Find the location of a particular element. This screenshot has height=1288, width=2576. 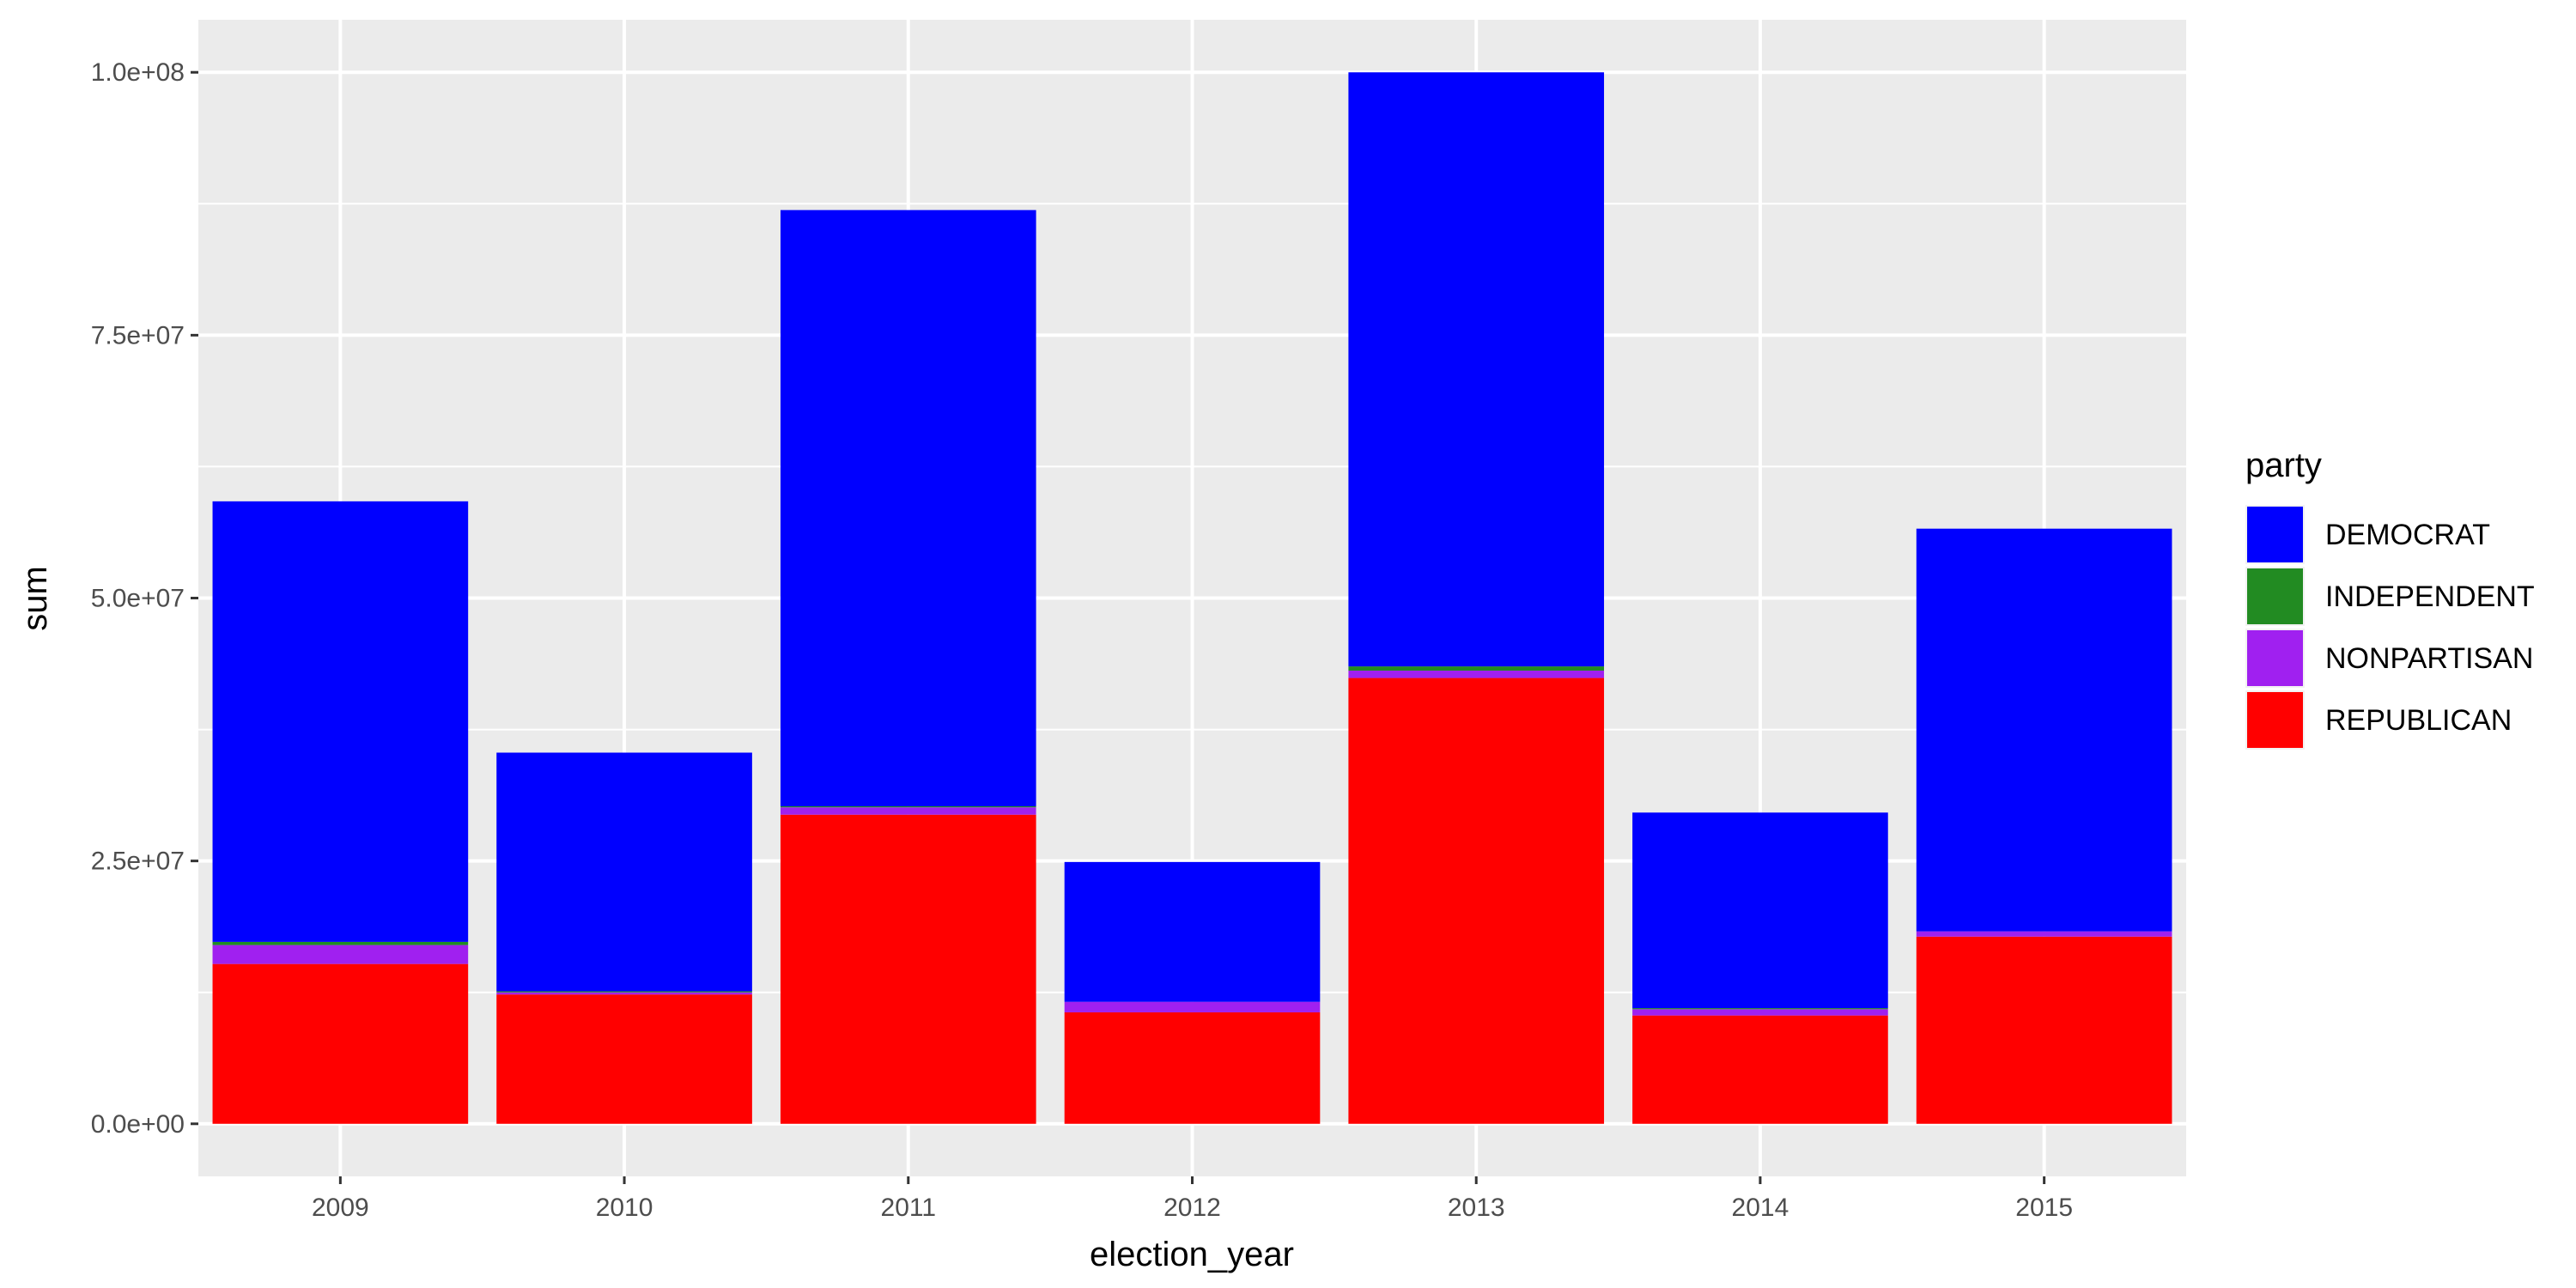

y-axis-title: sum is located at coordinates (35, 598).